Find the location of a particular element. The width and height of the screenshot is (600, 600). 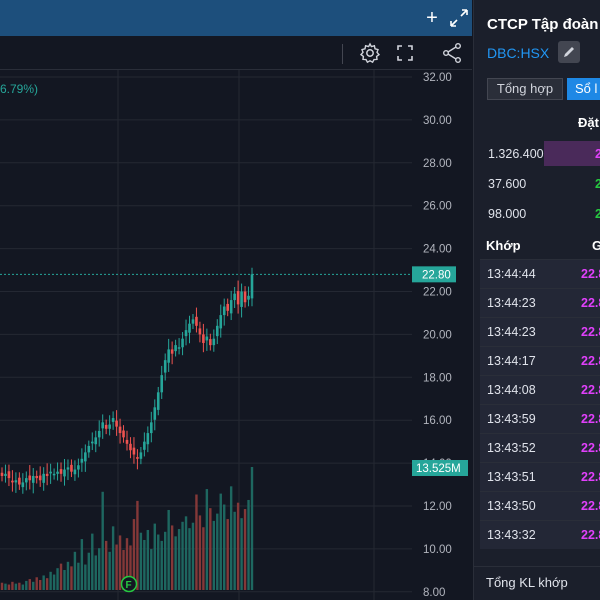

total-volume-label: Tổng KL khớp is located at coordinates (527, 582).